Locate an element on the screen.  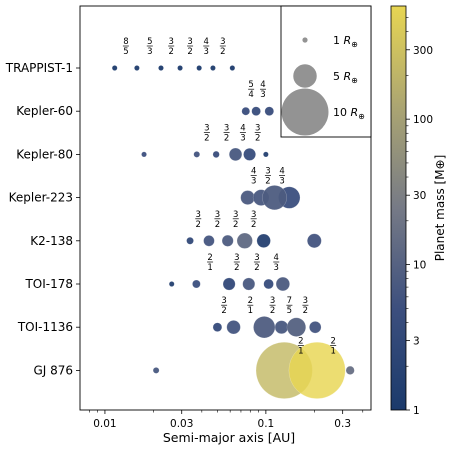
resonance-label: 85 is located at coordinates (125, 47).